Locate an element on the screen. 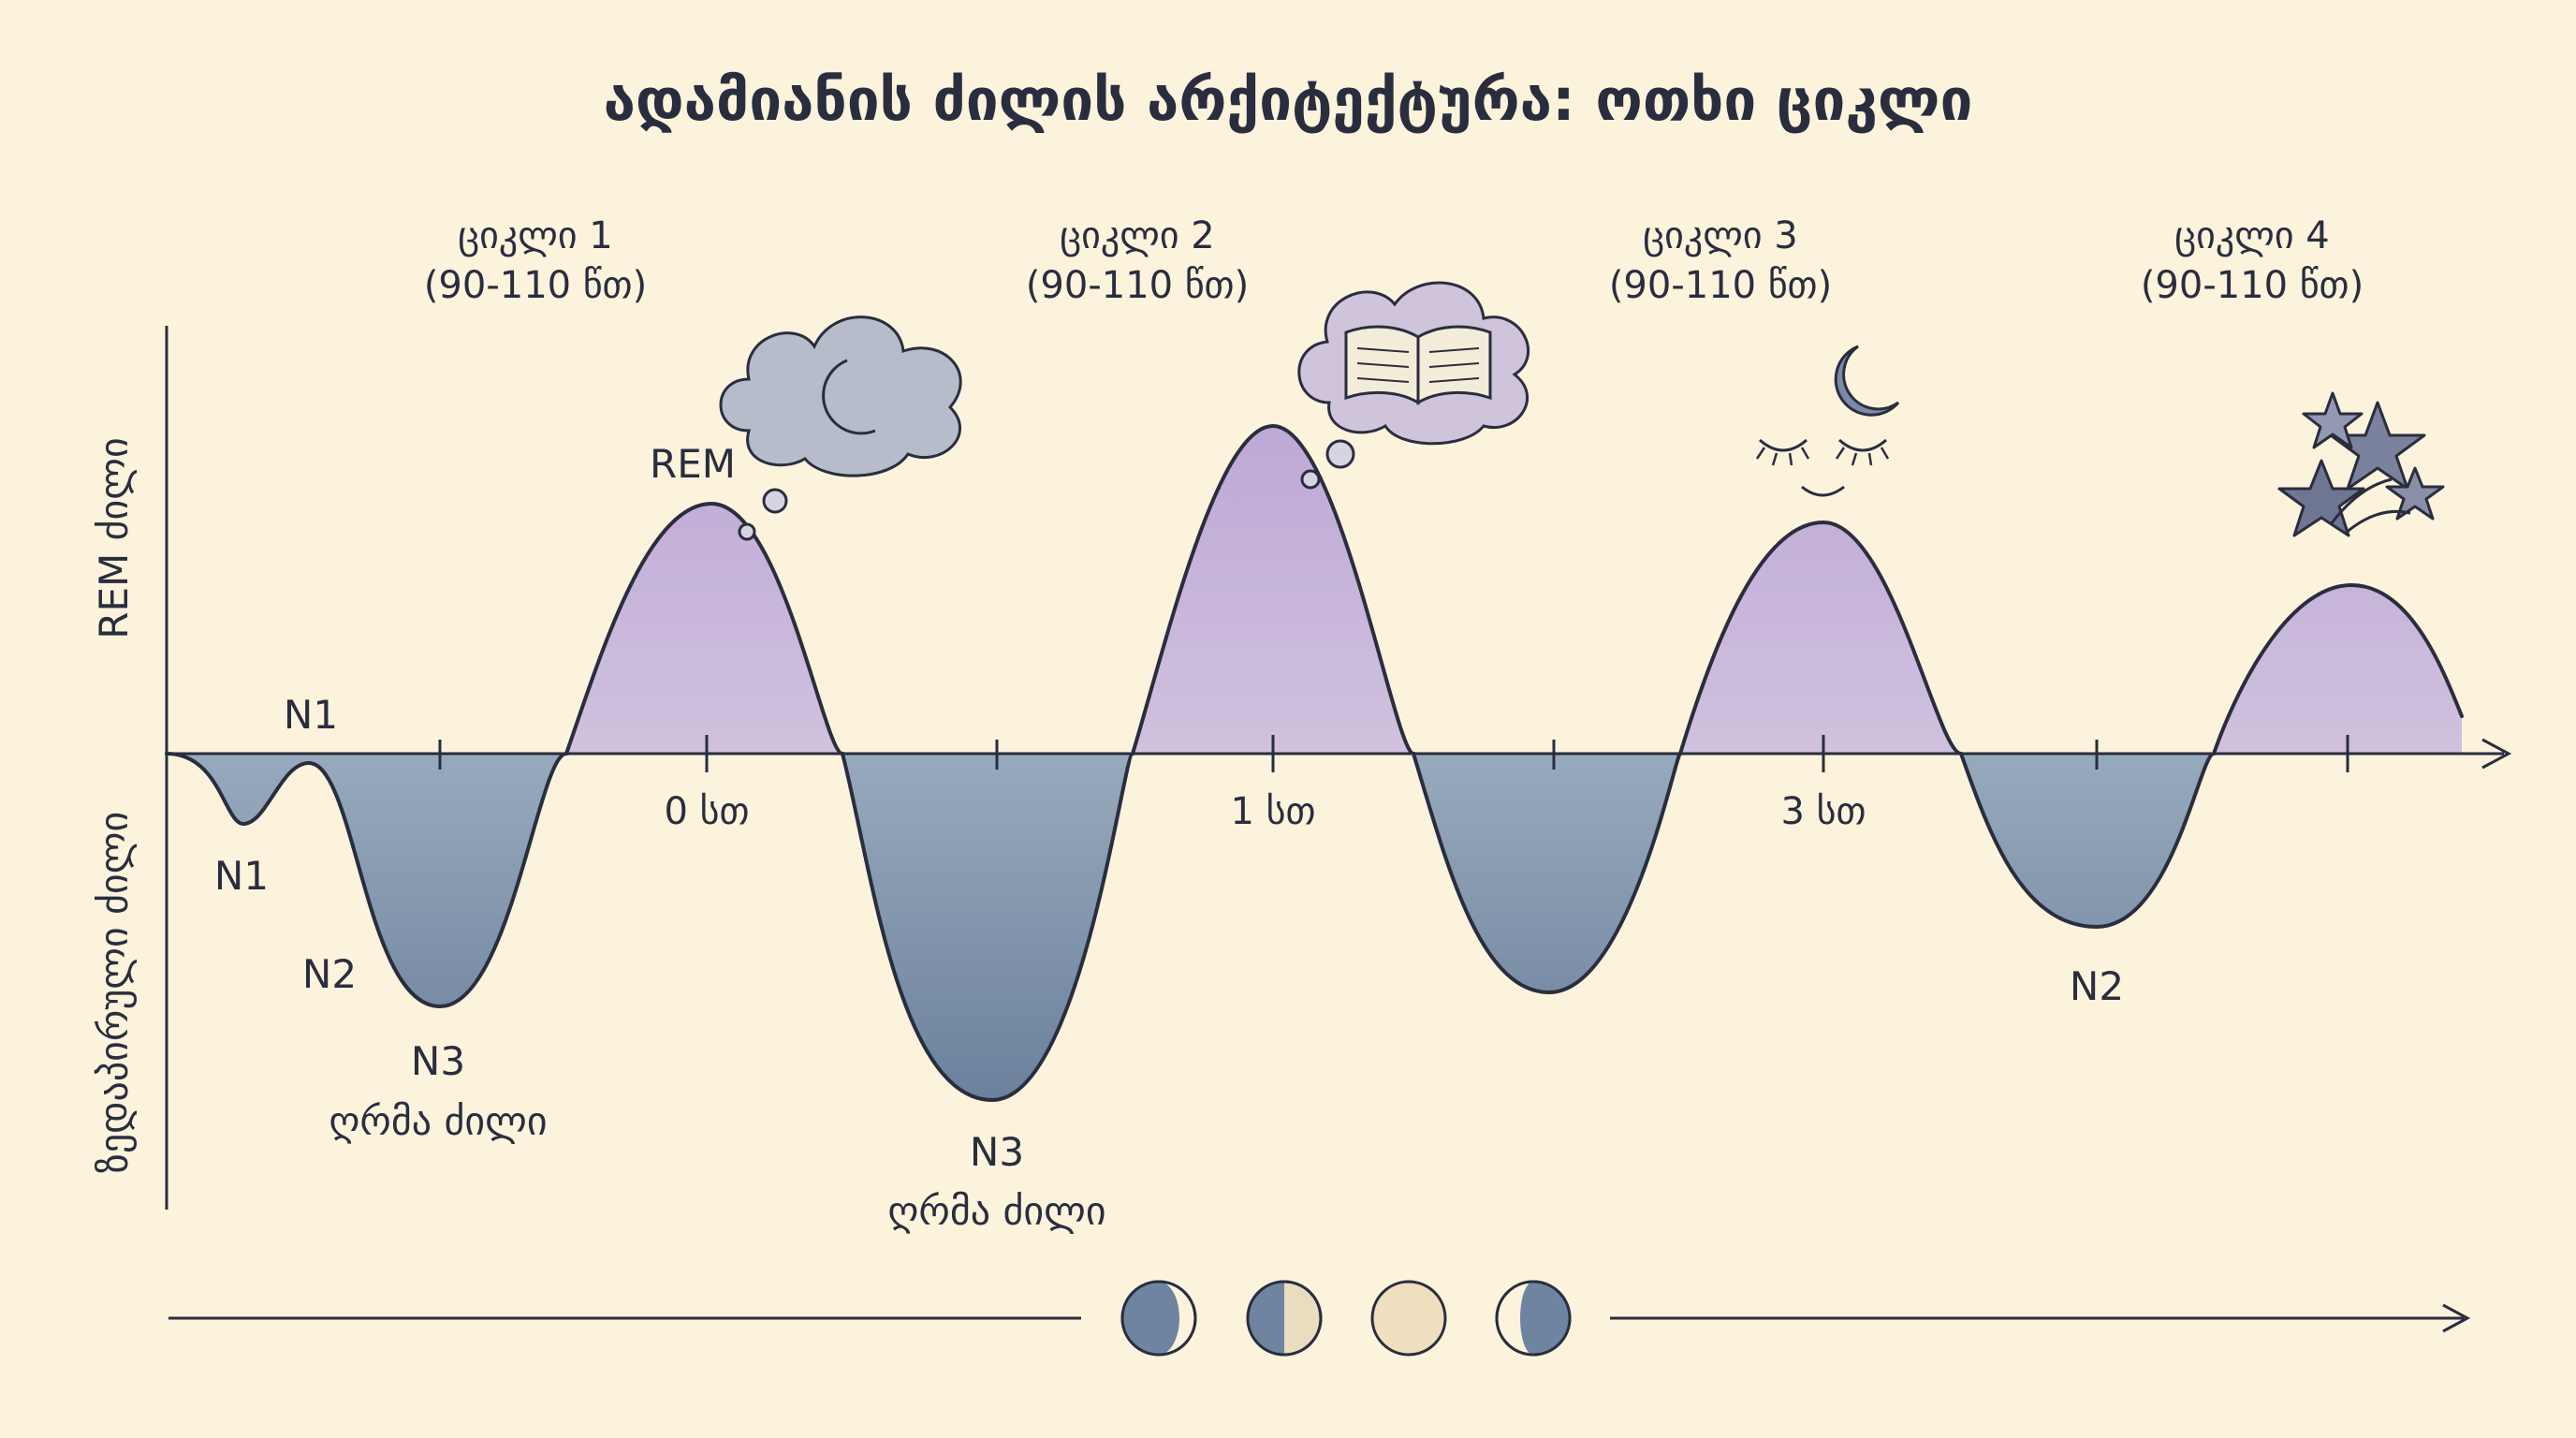  cycle-3-duration: (90-110 წთ) is located at coordinates (1721, 285).